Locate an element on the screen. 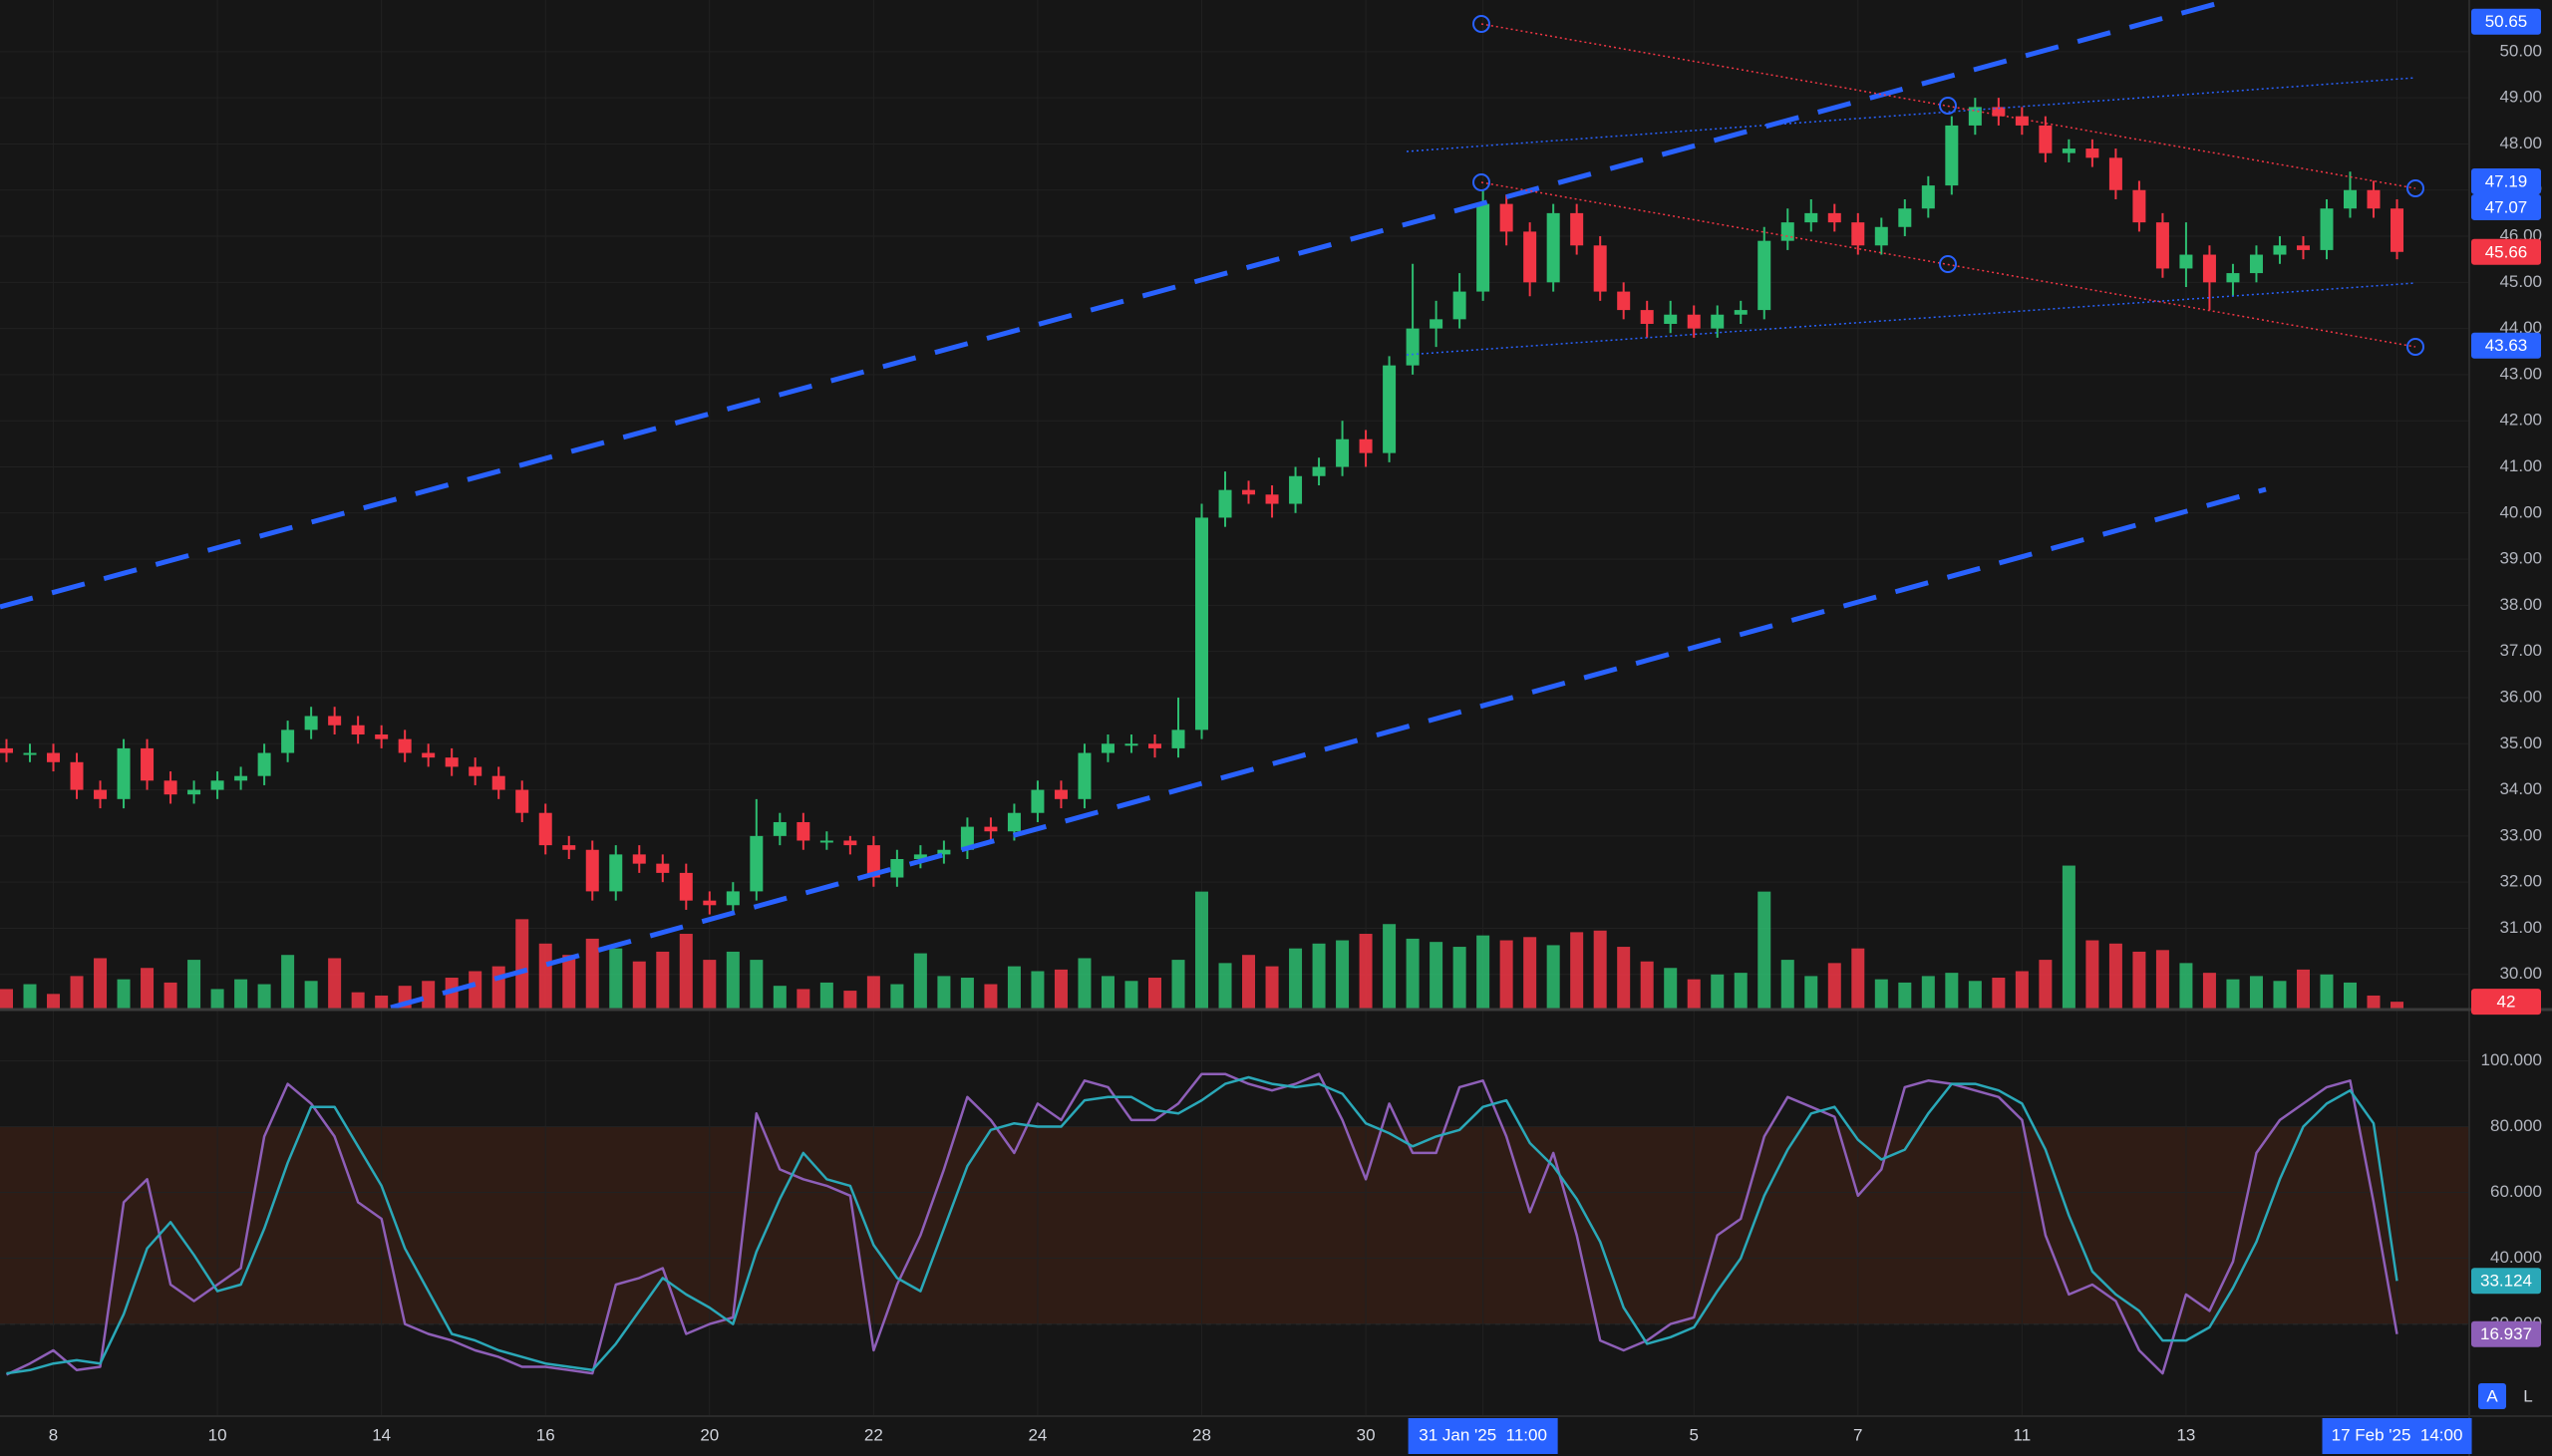 Image resolution: width=2552 pixels, height=1456 pixels. auto-button is located at coordinates (2492, 1396).